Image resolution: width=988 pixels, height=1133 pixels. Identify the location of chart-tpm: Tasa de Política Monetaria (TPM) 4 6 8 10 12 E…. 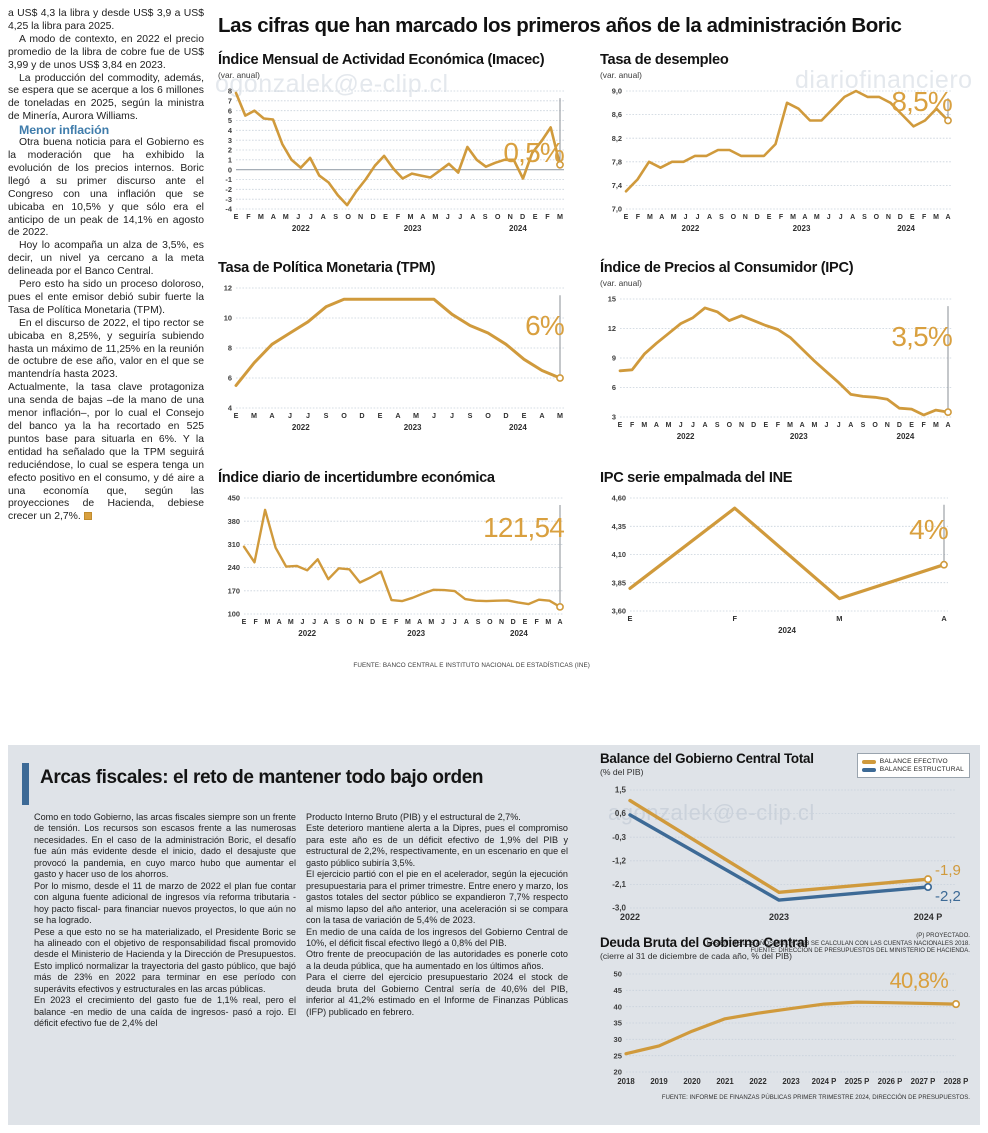
(404, 347).